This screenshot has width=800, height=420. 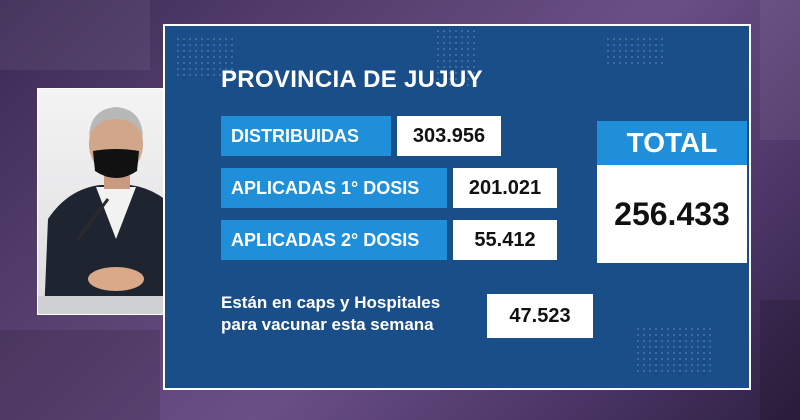 What do you see at coordinates (113, 305) in the screenshot?
I see `desk` at bounding box center [113, 305].